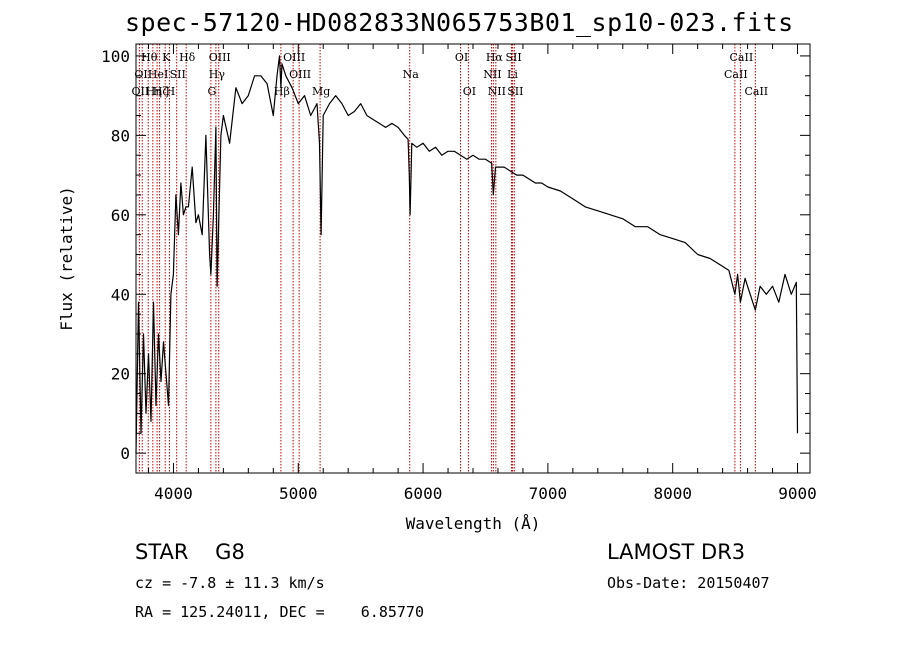  I want to click on spectral-line-label: Hβ, so click(282, 91).